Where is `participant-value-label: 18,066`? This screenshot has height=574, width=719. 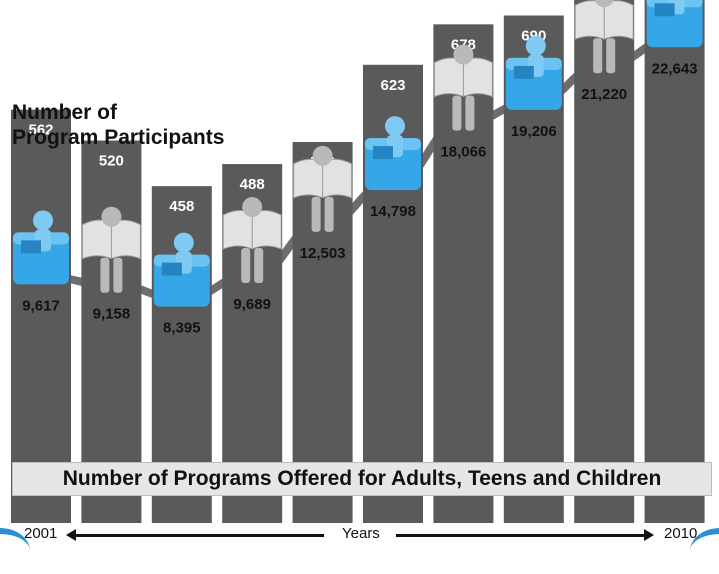 participant-value-label: 18,066 is located at coordinates (463, 152).